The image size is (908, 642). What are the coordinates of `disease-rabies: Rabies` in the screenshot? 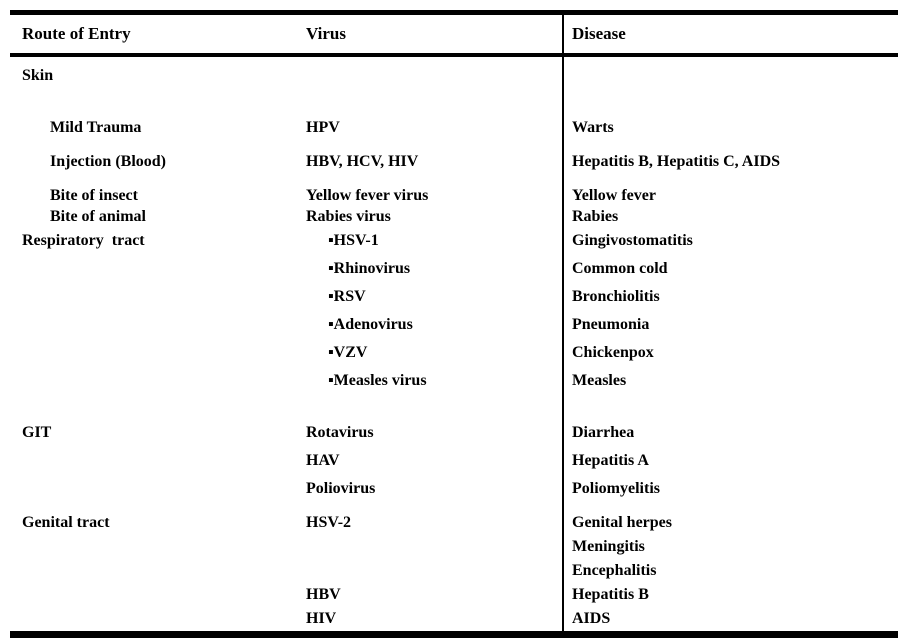 It's located at (595, 216).